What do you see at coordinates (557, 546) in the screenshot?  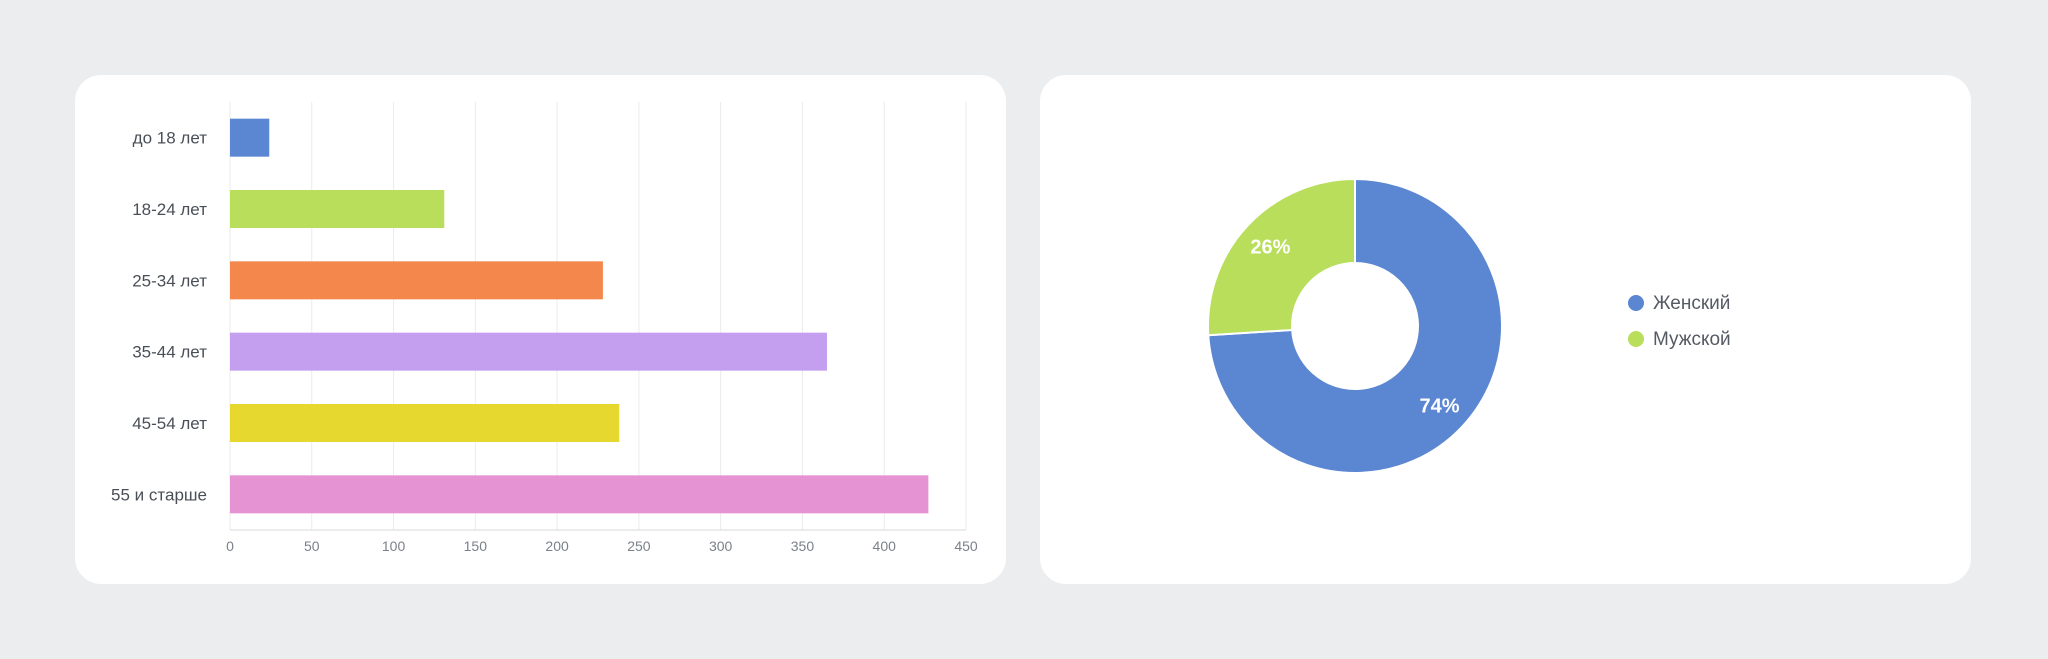 I see `x-tick-label: 200` at bounding box center [557, 546].